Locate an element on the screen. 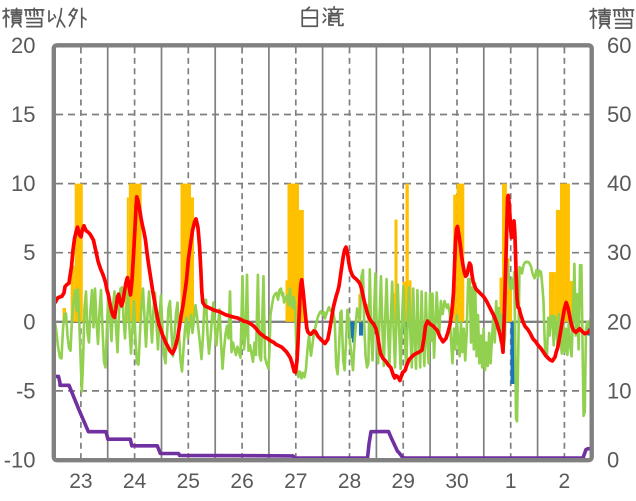  svg-text: 40 is located at coordinates (619, 183).